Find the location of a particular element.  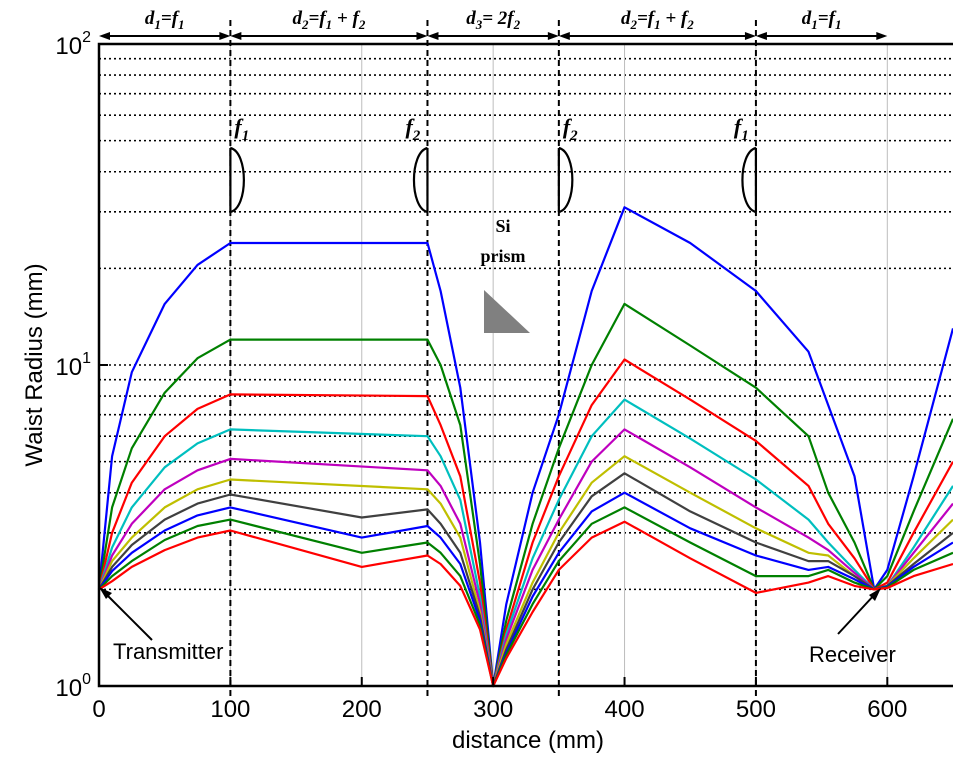

lens-label-2: f2 is located at coordinates (412, 129).